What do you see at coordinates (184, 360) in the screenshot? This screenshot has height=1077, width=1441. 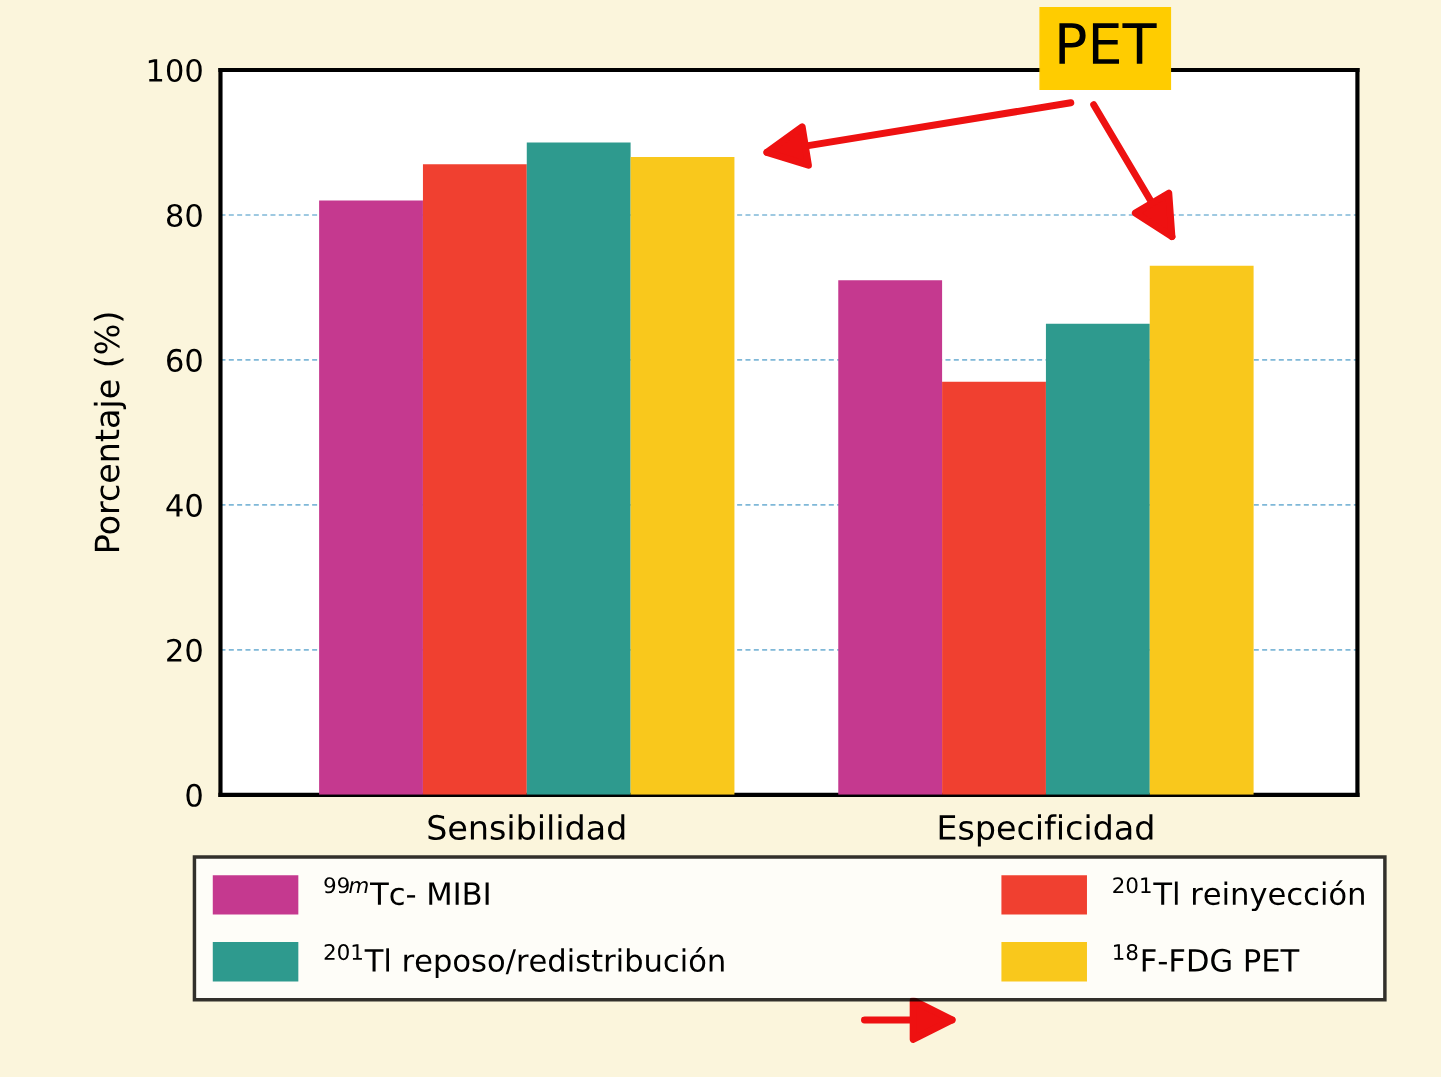 I see `y-tick-label: 60` at bounding box center [184, 360].